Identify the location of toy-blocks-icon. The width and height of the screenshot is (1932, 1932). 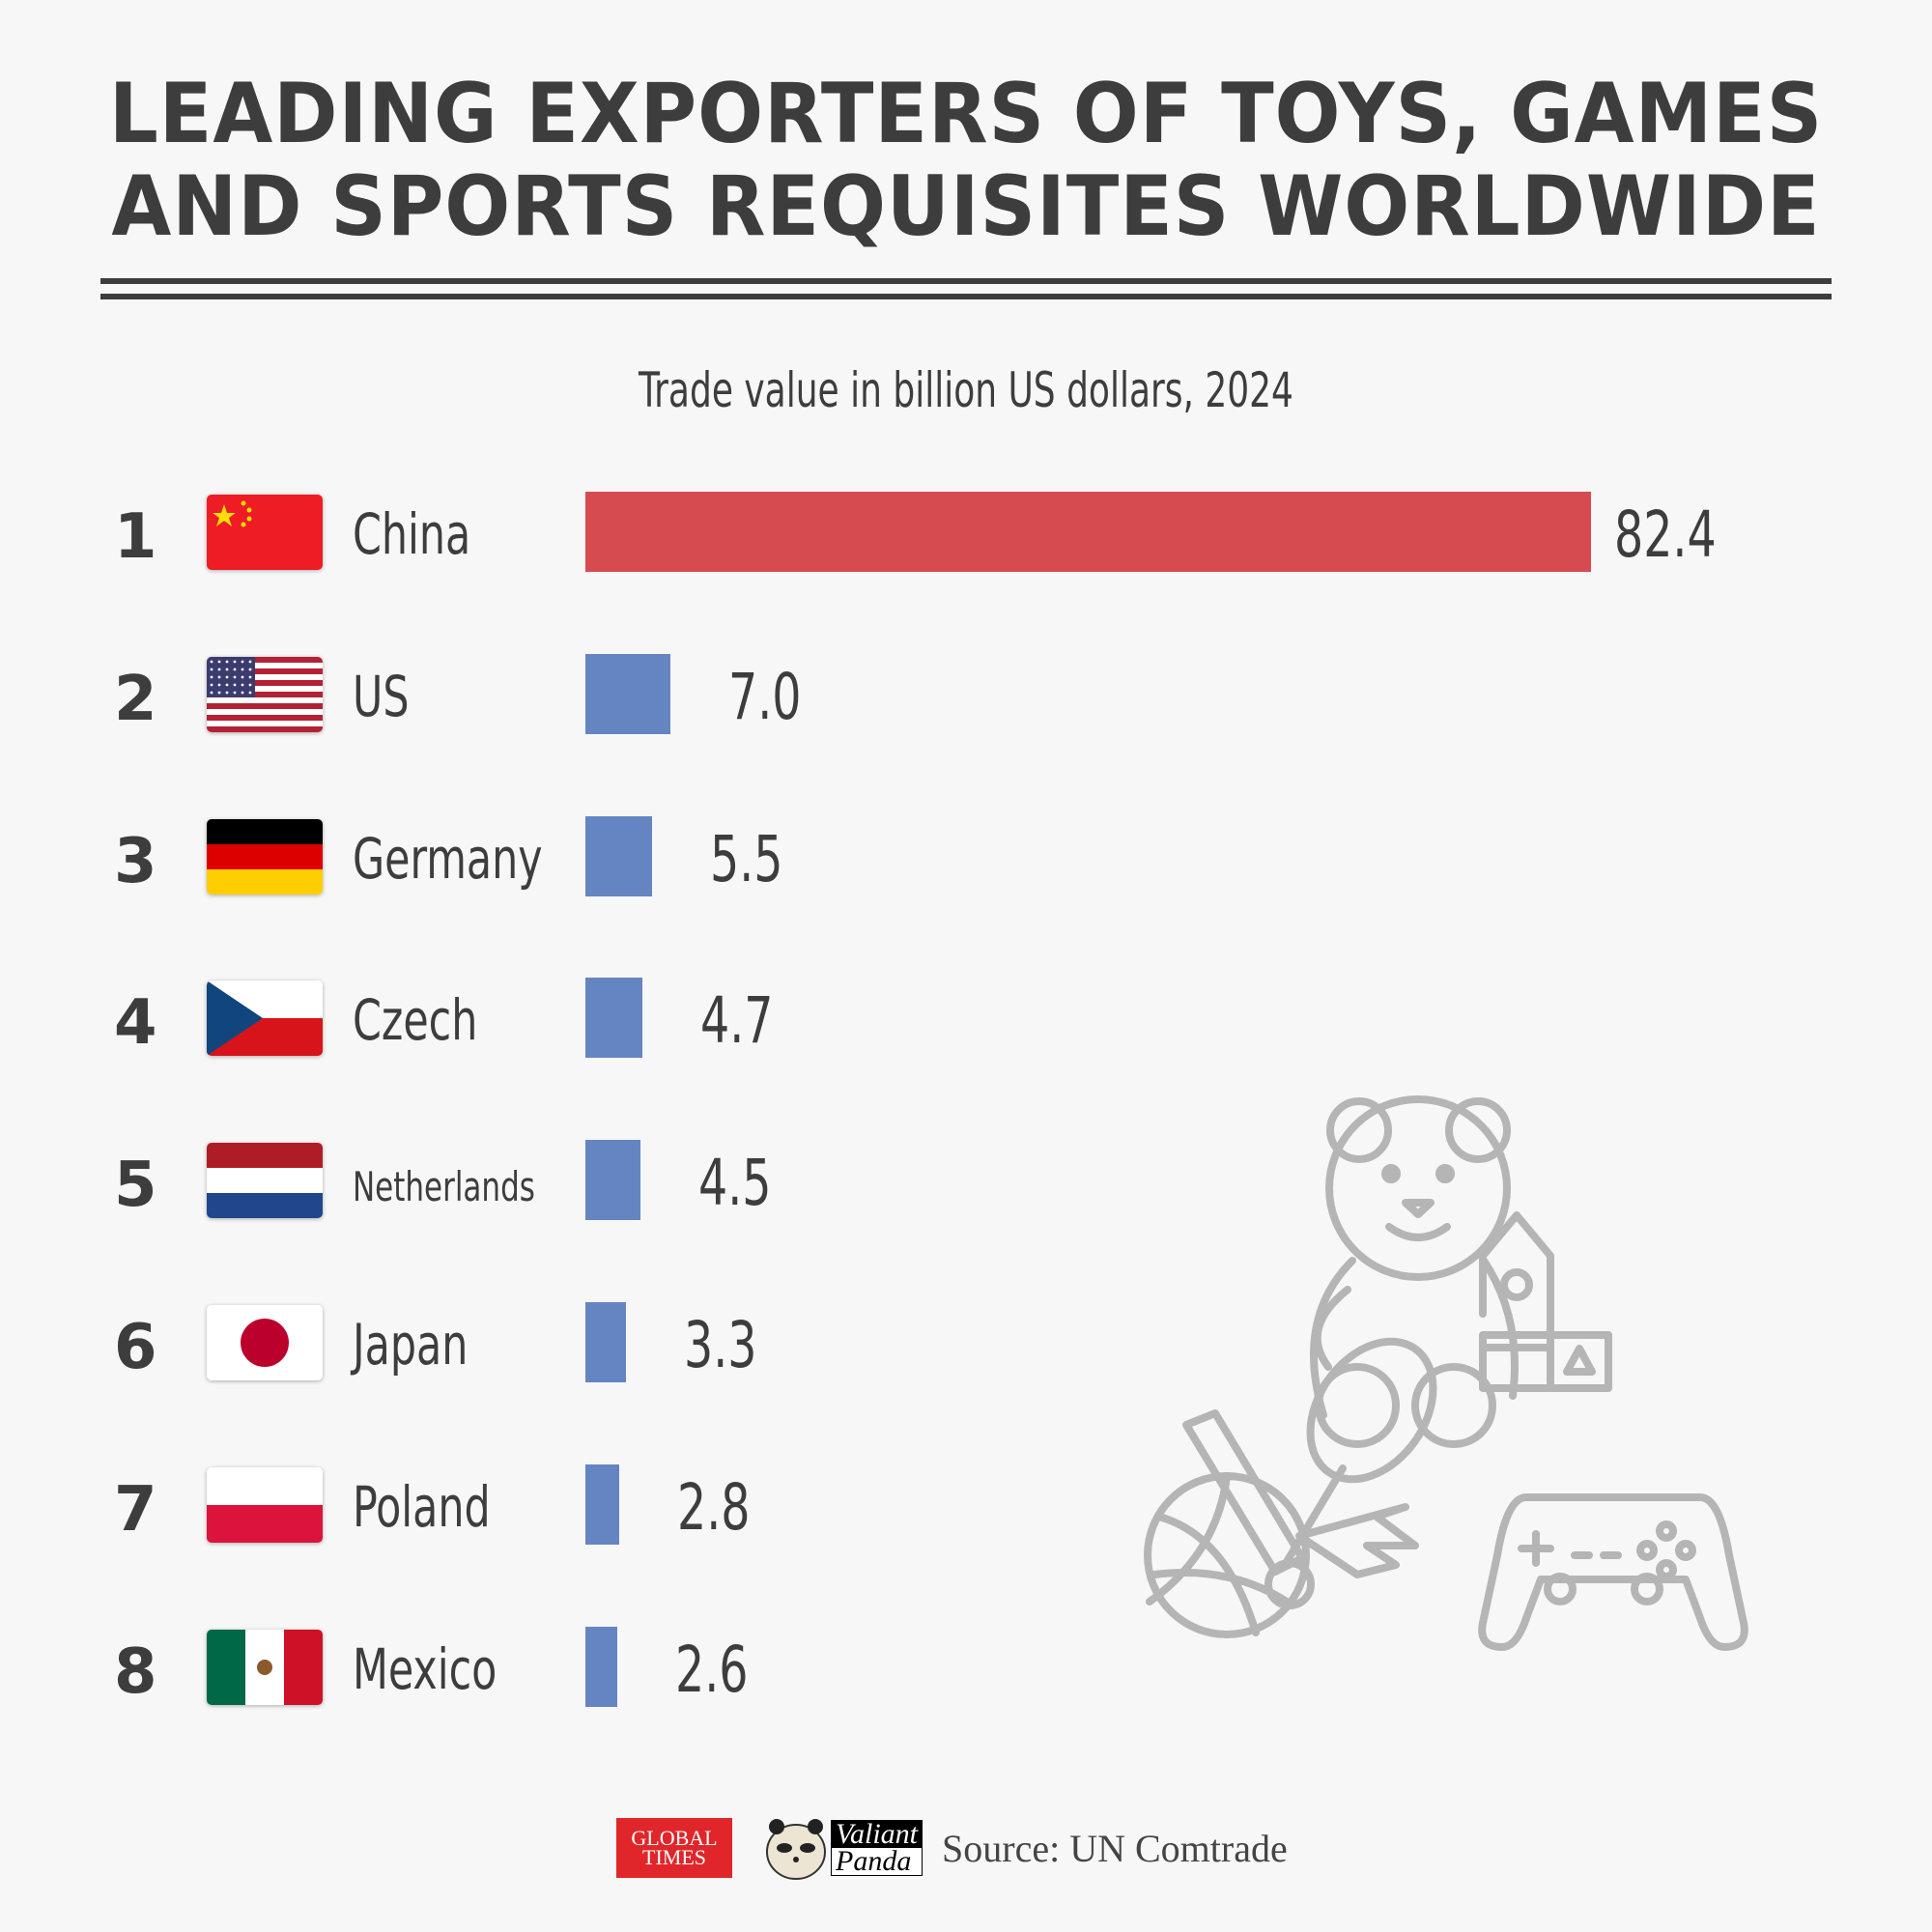
(1545, 1301).